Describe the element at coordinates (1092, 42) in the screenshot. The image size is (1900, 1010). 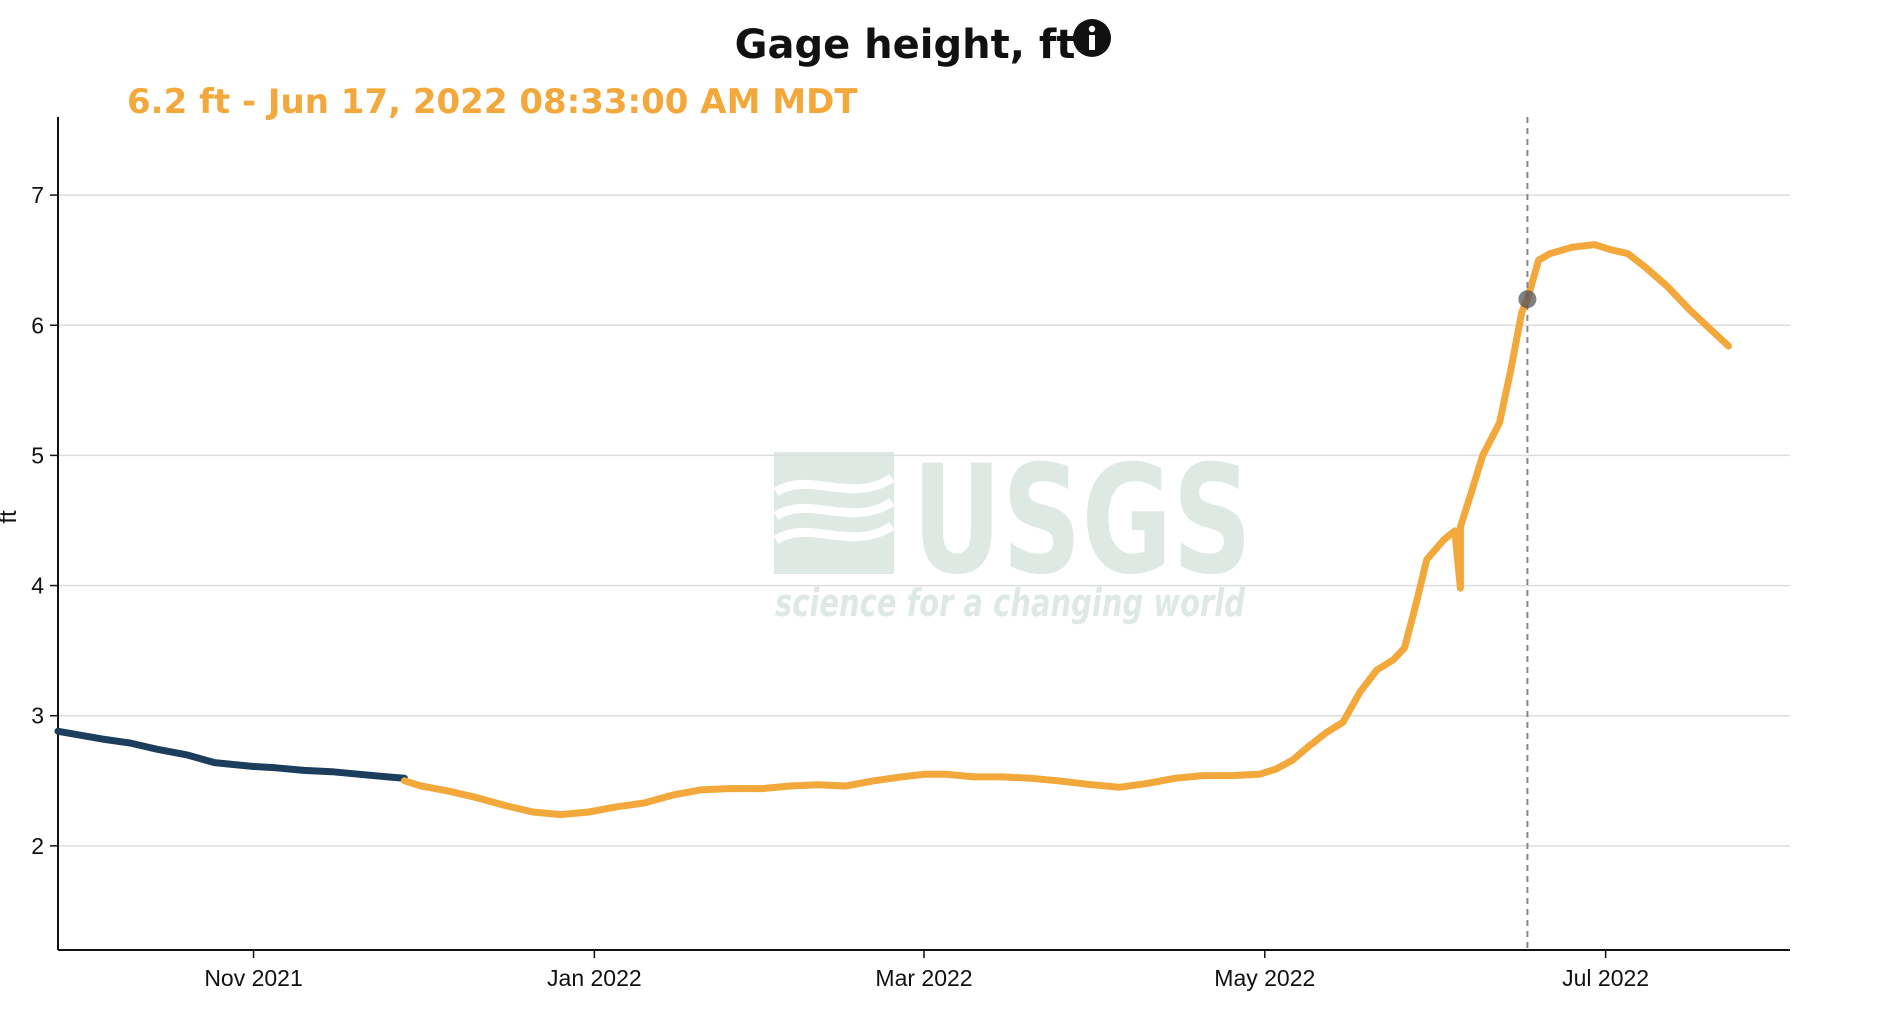
I see `info-icon-bar` at that location.